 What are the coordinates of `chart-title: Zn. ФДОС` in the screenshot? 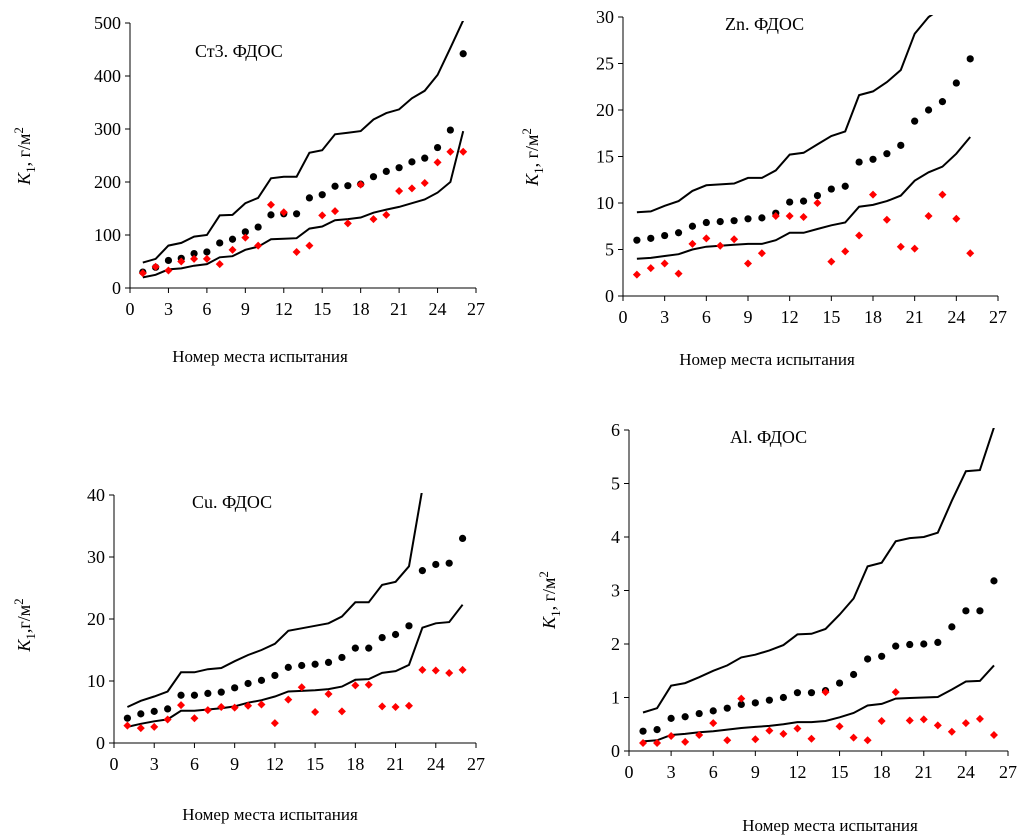 It's located at (764, 24).